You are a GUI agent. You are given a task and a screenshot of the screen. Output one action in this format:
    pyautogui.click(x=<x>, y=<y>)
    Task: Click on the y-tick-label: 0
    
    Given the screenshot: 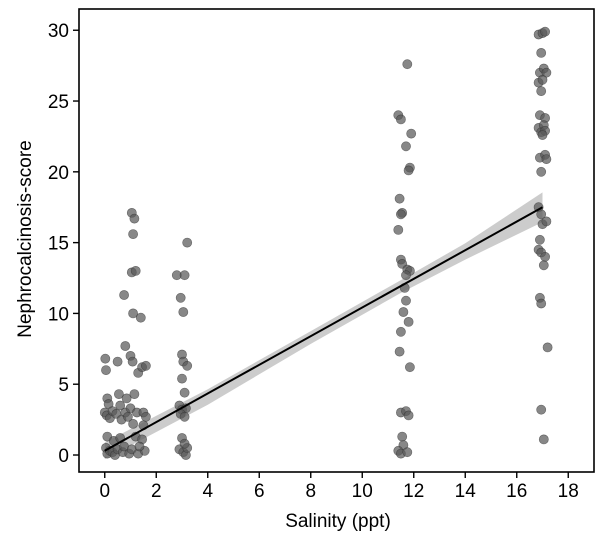 What is the action you would take?
    pyautogui.click(x=63, y=456)
    